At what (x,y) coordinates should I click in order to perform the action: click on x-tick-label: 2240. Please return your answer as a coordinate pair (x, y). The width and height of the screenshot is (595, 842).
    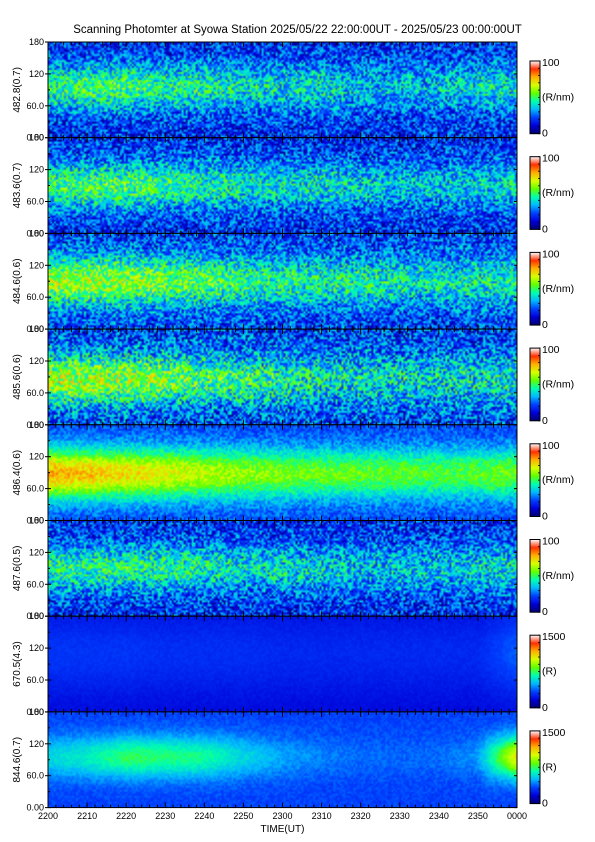
    Looking at the image, I should click on (204, 816).